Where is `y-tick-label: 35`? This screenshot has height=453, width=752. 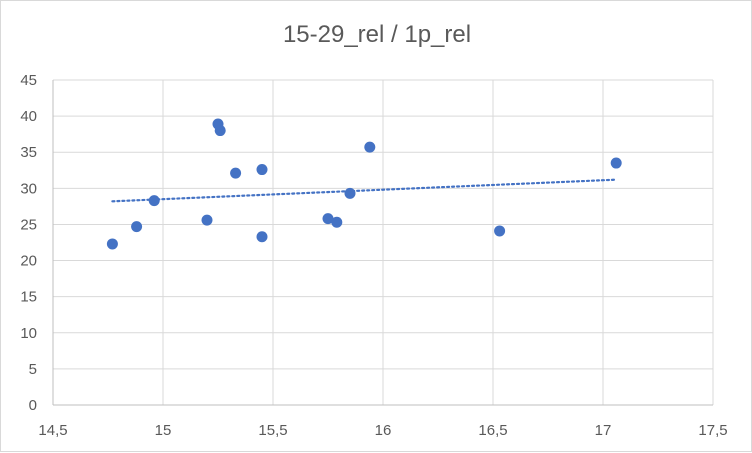 y-tick-label: 35 is located at coordinates (28, 152).